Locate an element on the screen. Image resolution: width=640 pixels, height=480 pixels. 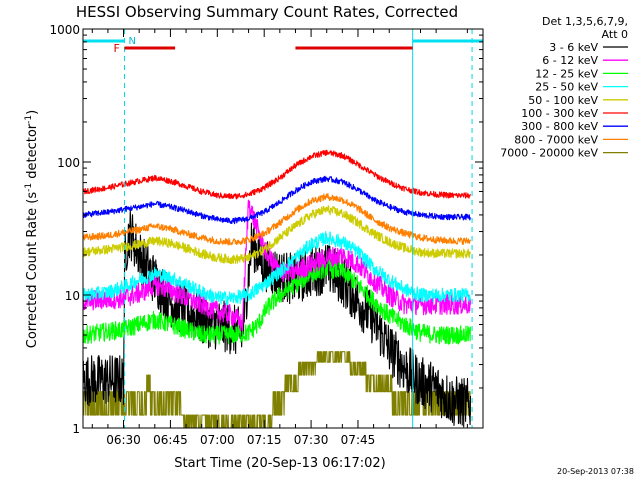
legend-item: 100 - 300 keV is located at coordinates (574, 113).